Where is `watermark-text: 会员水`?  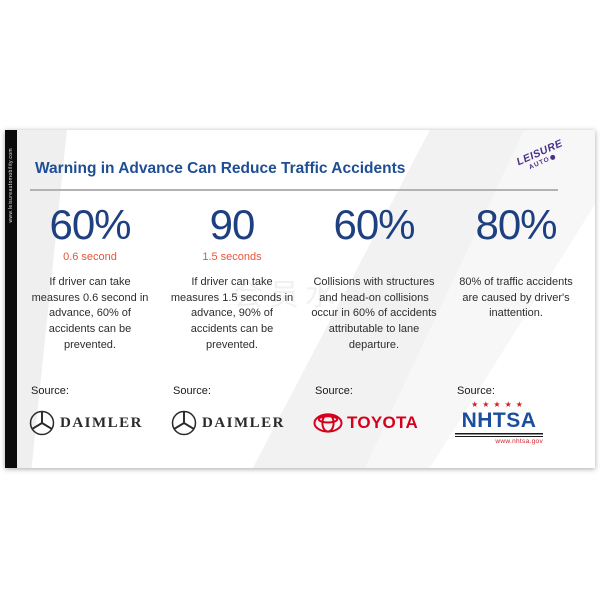
watermark-text: 会员水 is located at coordinates (287, 295).